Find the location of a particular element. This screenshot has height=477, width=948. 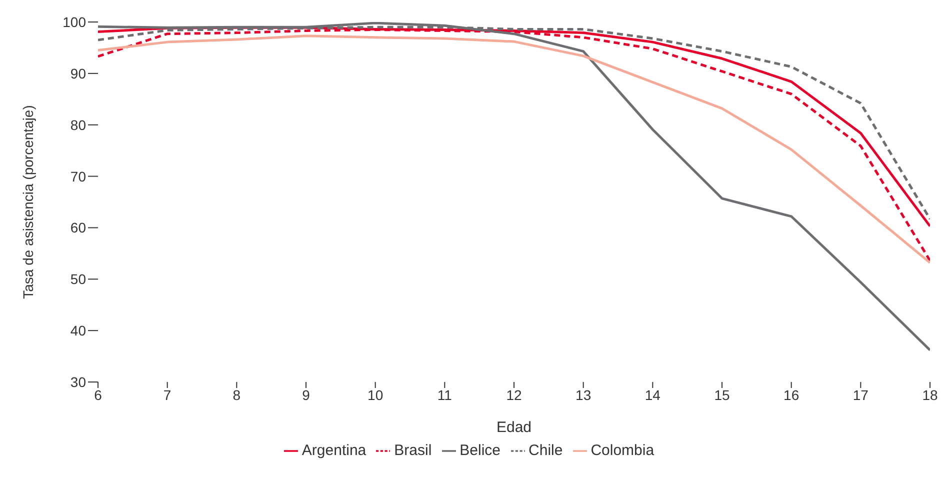

y-tick-label: 40 is located at coordinates (78, 330).